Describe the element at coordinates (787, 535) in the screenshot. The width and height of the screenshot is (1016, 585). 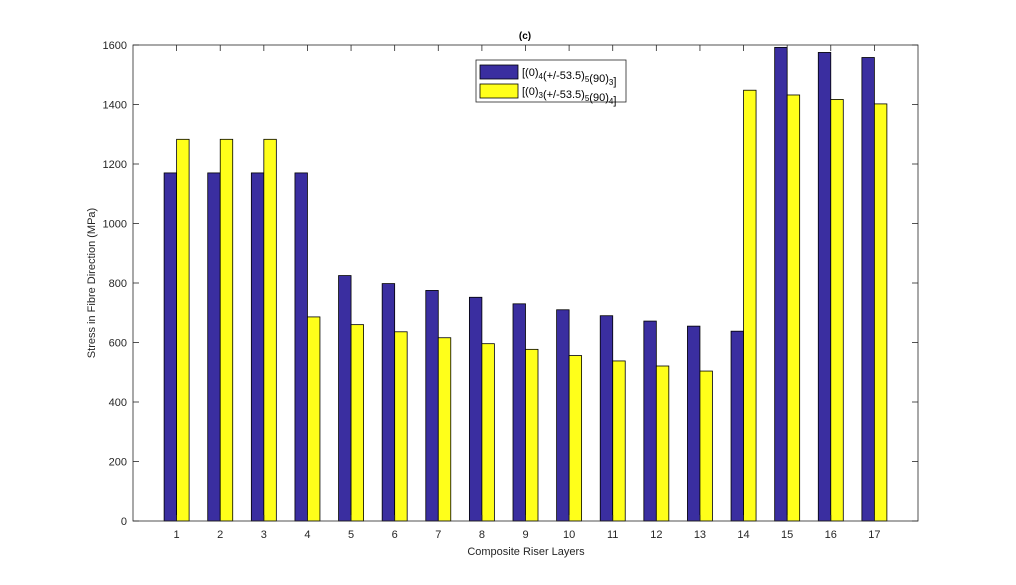
I see `x-tick-label: 15` at that location.